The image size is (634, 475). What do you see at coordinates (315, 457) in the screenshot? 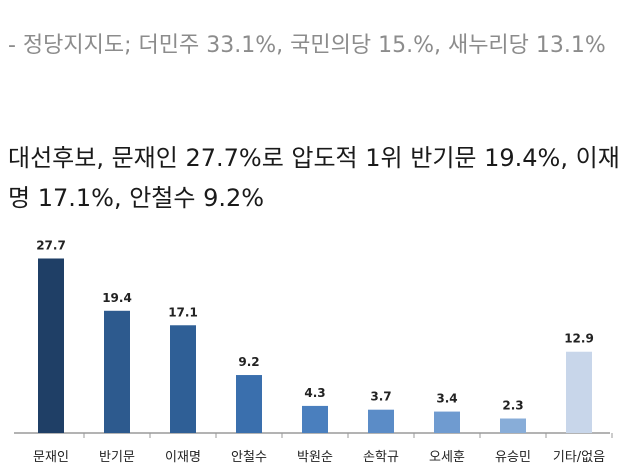
I see `category-label-4: 박원순` at bounding box center [315, 457].